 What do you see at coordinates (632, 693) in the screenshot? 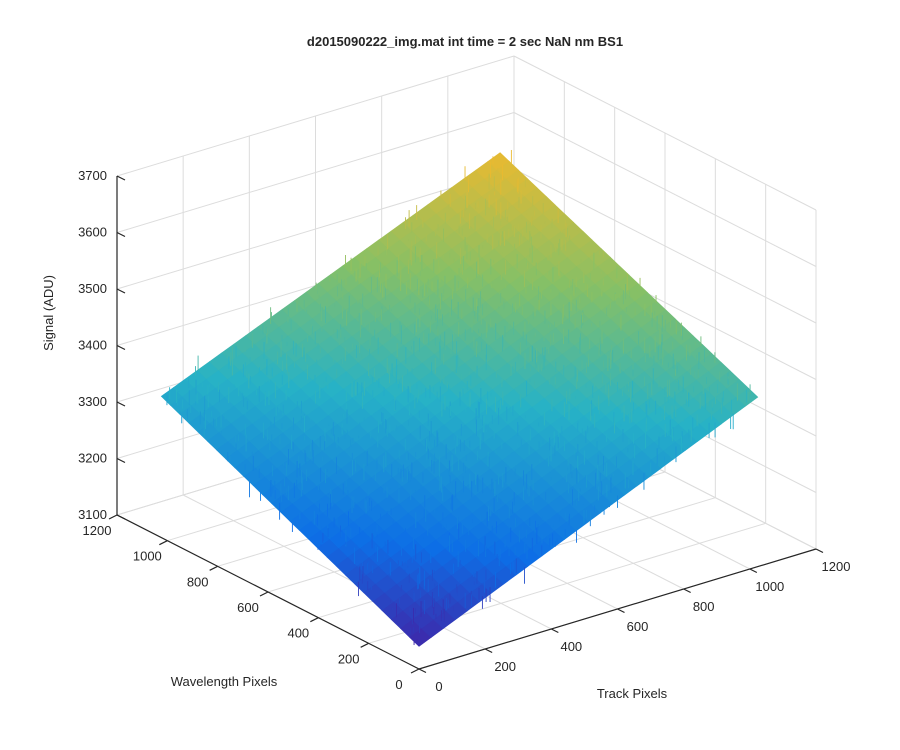
I see `x-axis-label: Track Pixels` at bounding box center [632, 693].